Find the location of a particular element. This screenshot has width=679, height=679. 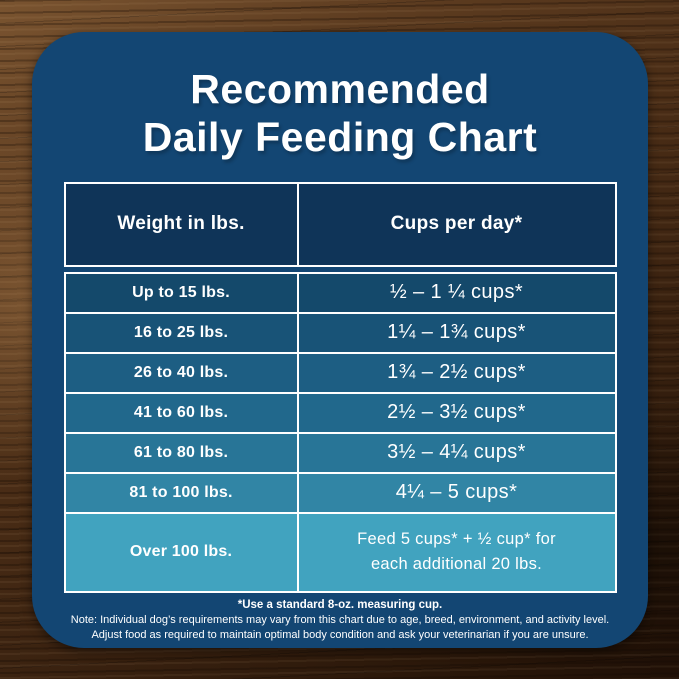

table-row-weight: 41 to 60 lbs. is located at coordinates (181, 412).